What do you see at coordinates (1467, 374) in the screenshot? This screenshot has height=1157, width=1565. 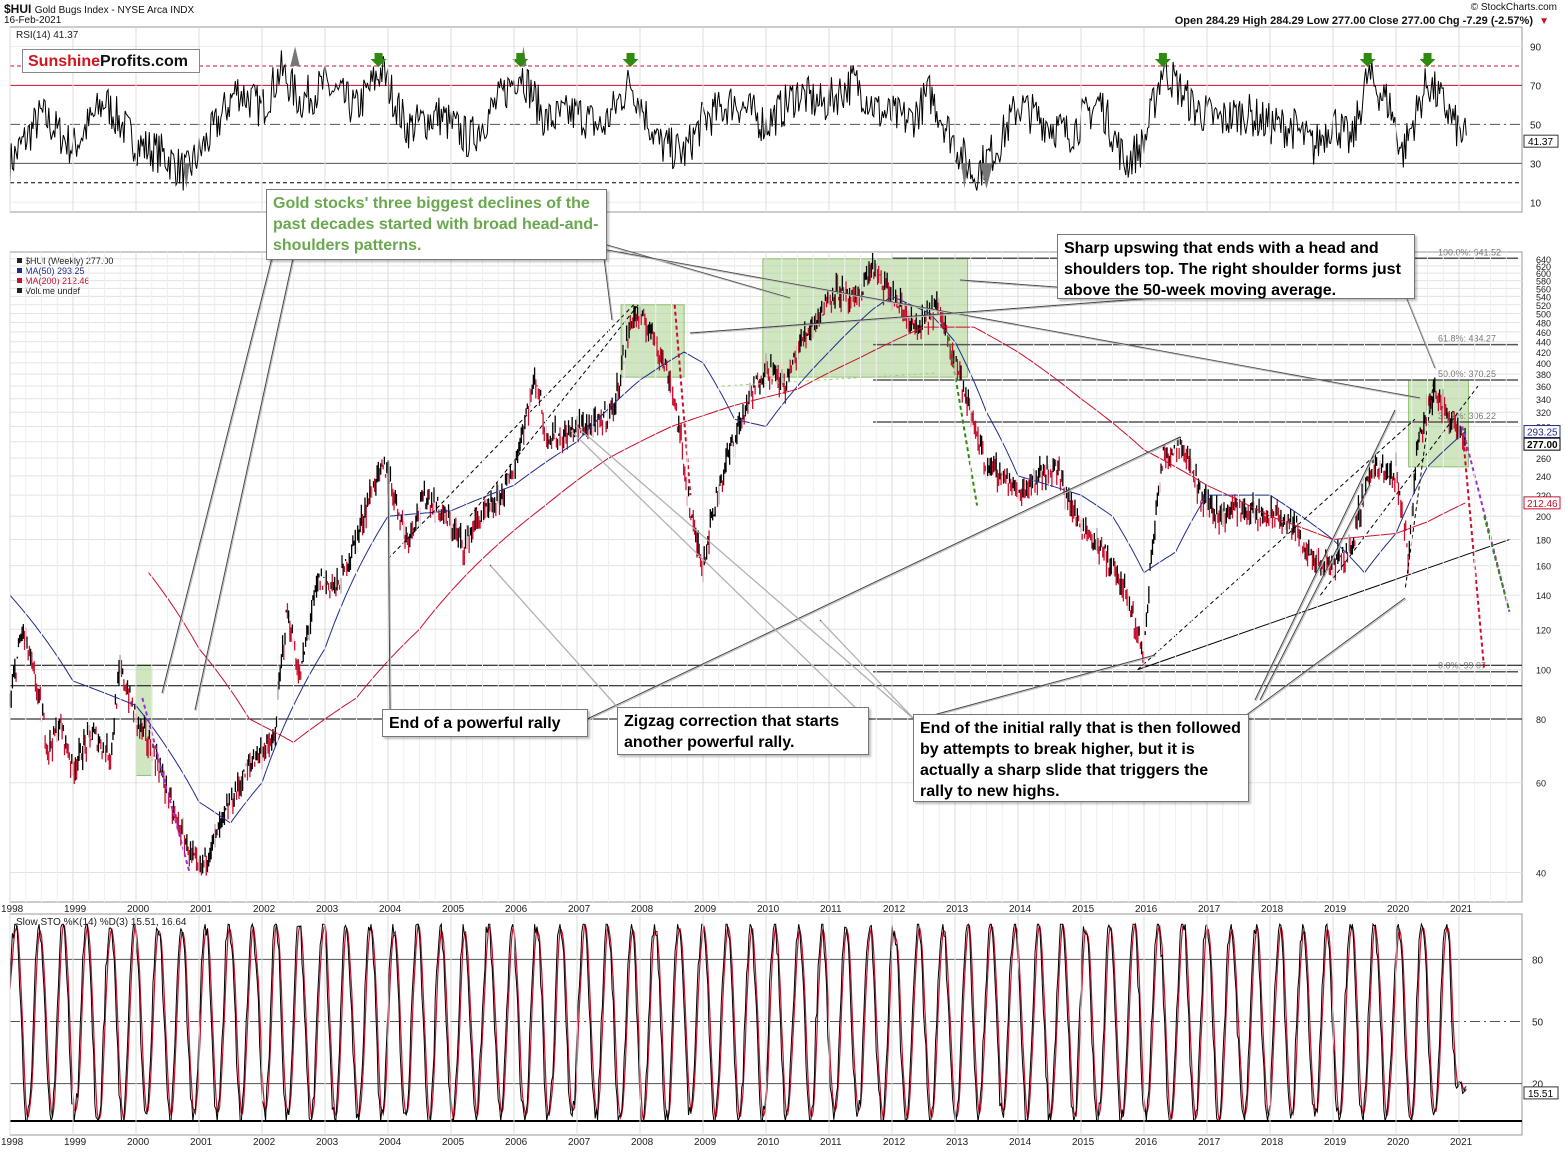 I see `fibonacci-label: 50.0%: 370.25` at bounding box center [1467, 374].